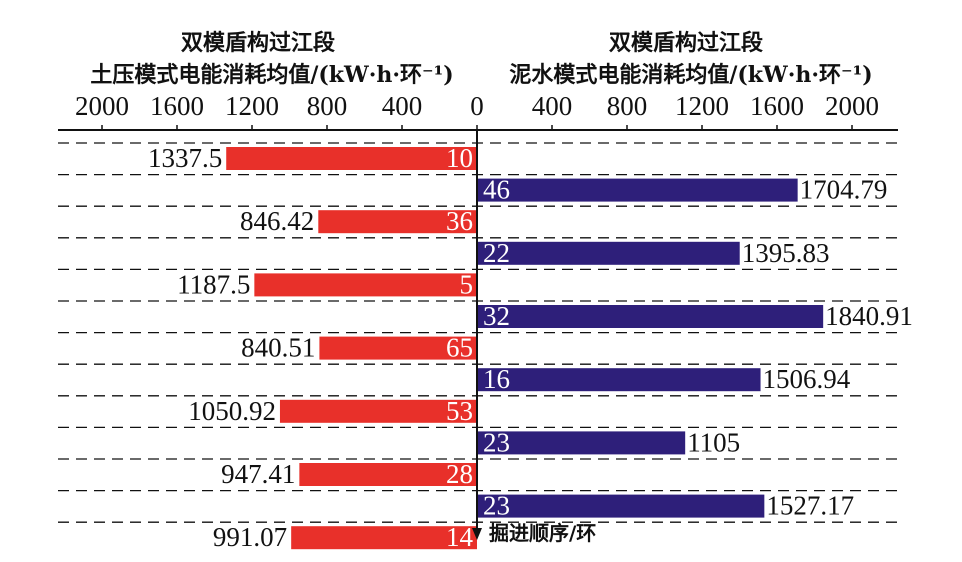 The height and width of the screenshot is (562, 962). I want to click on right-title-line1: 双模盾构过江段, so click(686, 43).